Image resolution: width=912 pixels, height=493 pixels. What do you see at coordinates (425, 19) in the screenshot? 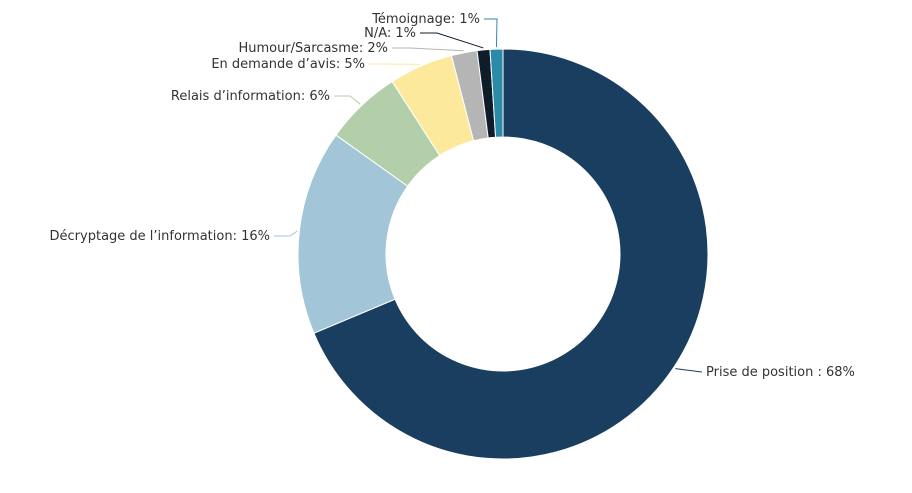
I see `label-temoignage: Témoignage: 1%` at bounding box center [425, 19].